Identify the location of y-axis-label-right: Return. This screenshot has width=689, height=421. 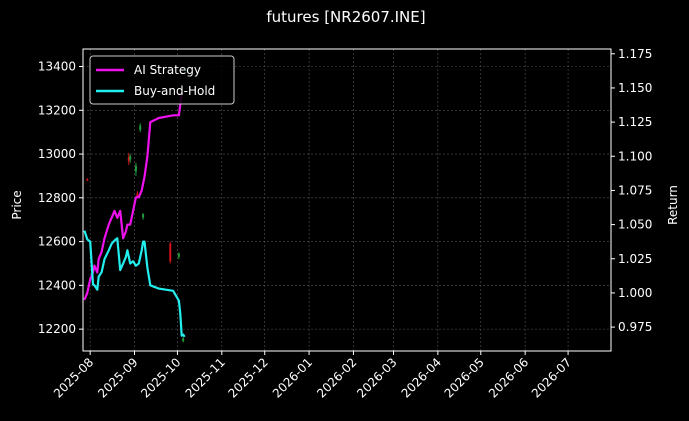
(673, 205).